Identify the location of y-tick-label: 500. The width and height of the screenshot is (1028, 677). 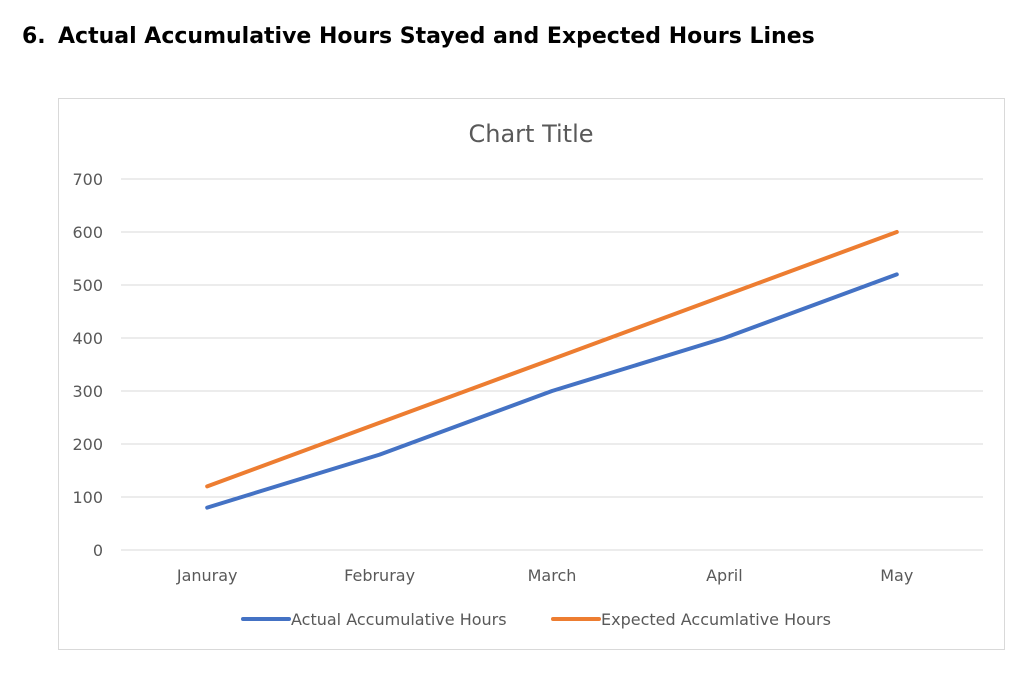
(87, 285).